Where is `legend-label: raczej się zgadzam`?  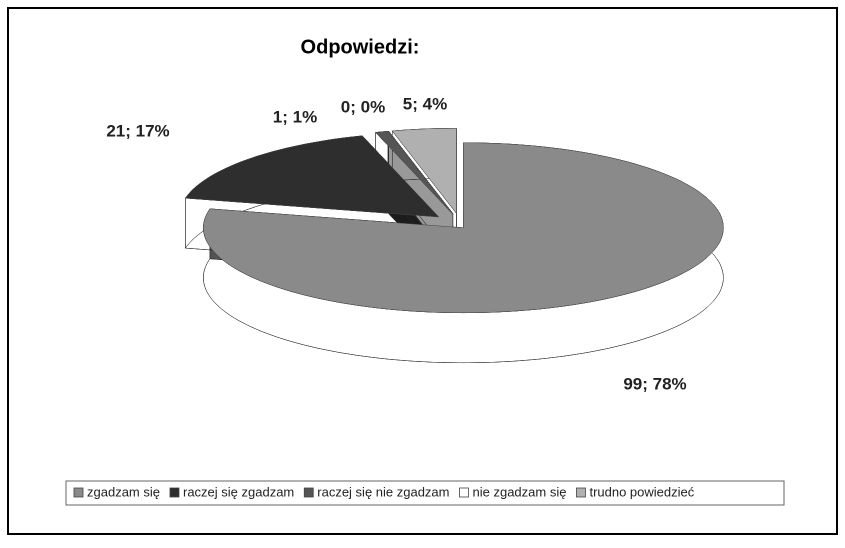
legend-label: raczej się zgadzam is located at coordinates (238, 491).